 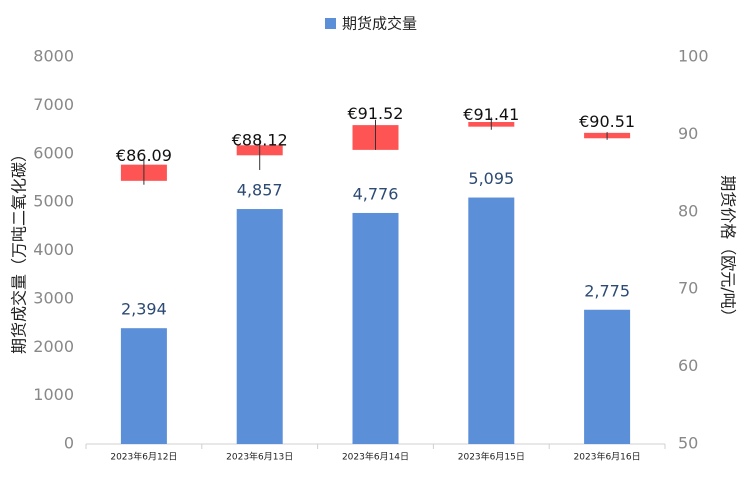 What do you see at coordinates (688, 288) in the screenshot?
I see `y2-tick-label: 70` at bounding box center [688, 288].